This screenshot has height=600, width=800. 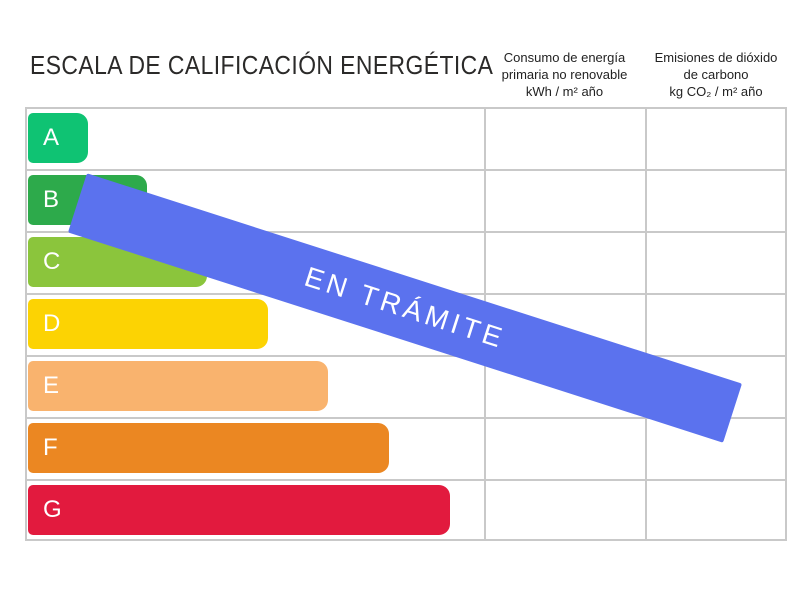 What do you see at coordinates (262, 65) in the screenshot?
I see `page-title: ESCALA DE CALIFICACIÓN ENERGÉTICA` at bounding box center [262, 65].